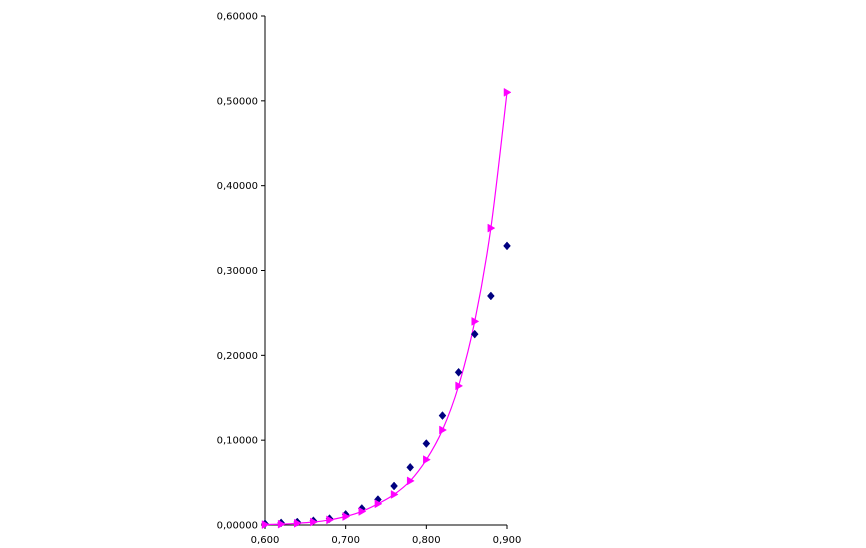 The height and width of the screenshot is (548, 866). Describe the element at coordinates (237, 526) in the screenshot. I see `y-tick-label: 0,00000` at that location.